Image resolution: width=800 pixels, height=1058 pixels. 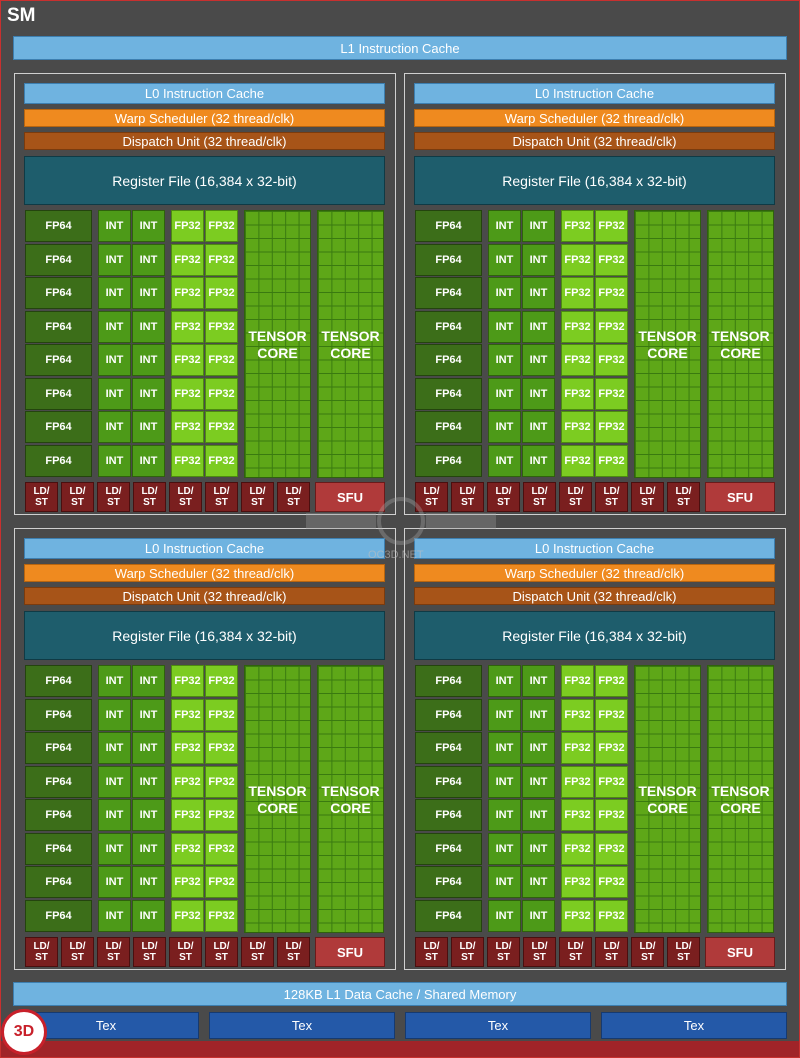 What do you see at coordinates (204, 596) in the screenshot?
I see `dispatch-unit: Dispatch Unit (32 thread/clk)` at bounding box center [204, 596].